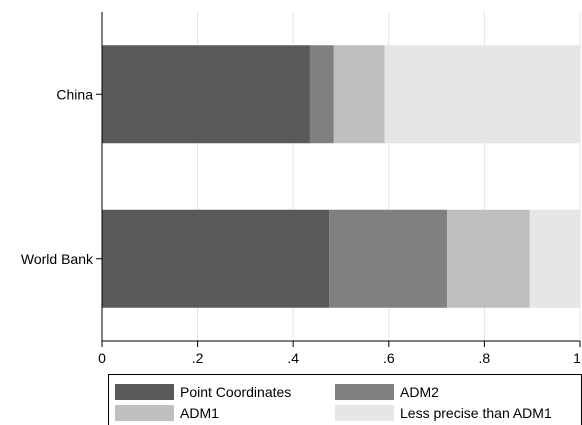  I want to click on x-tick-labels: 0 .2 .4 .6 .8 1, so click(339, 353).